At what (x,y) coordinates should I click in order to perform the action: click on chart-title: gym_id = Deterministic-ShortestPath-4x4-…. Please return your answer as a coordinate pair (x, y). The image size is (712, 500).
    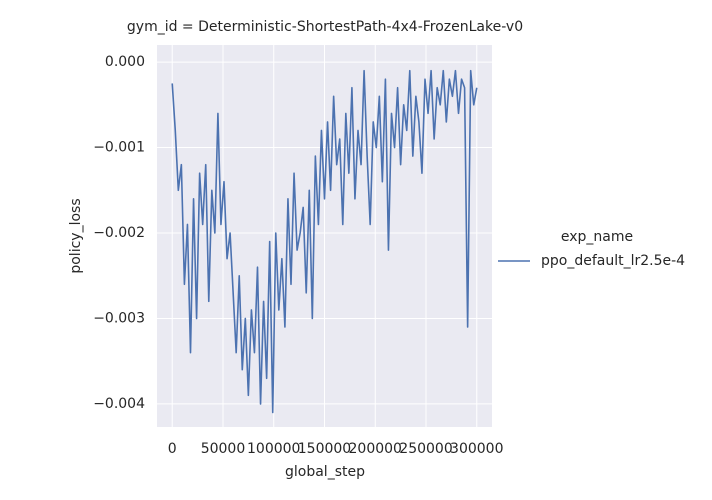
    Looking at the image, I should click on (325, 27).